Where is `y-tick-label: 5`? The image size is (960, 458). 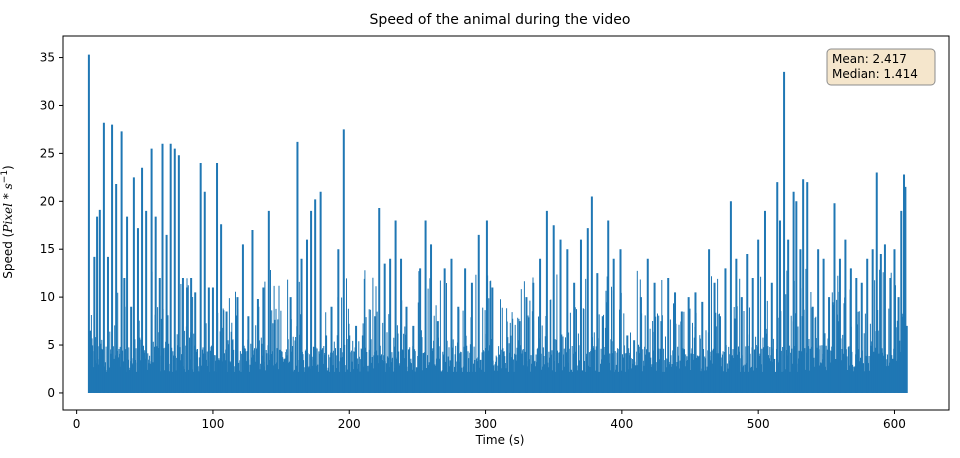 y-tick-label: 5 is located at coordinates (51, 345).